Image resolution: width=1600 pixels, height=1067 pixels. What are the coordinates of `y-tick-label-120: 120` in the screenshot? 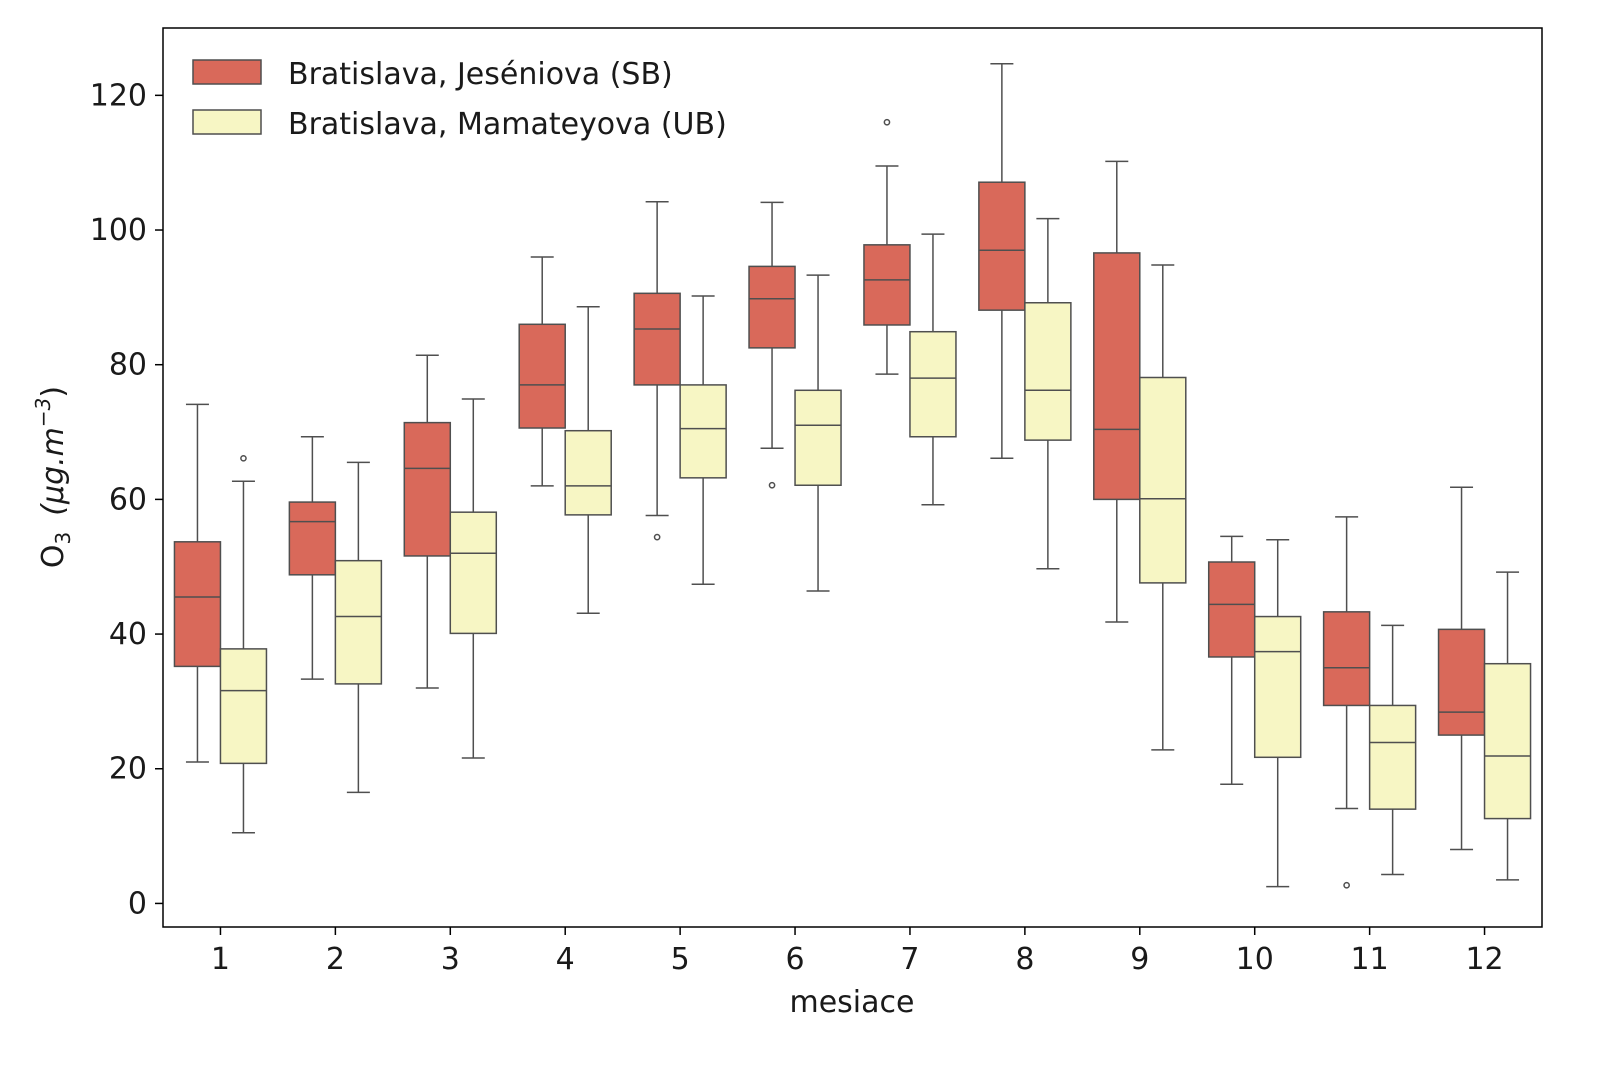 It's located at (118, 95).